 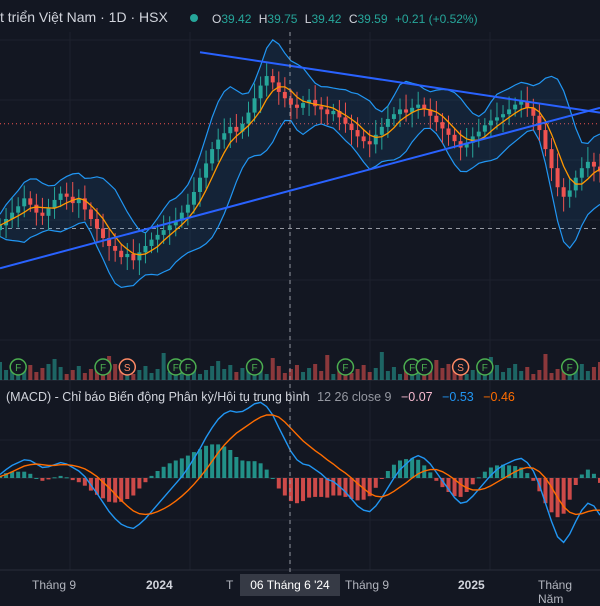 What do you see at coordinates (236, 19) in the screenshot?
I see `open-value: 39.42` at bounding box center [236, 19].